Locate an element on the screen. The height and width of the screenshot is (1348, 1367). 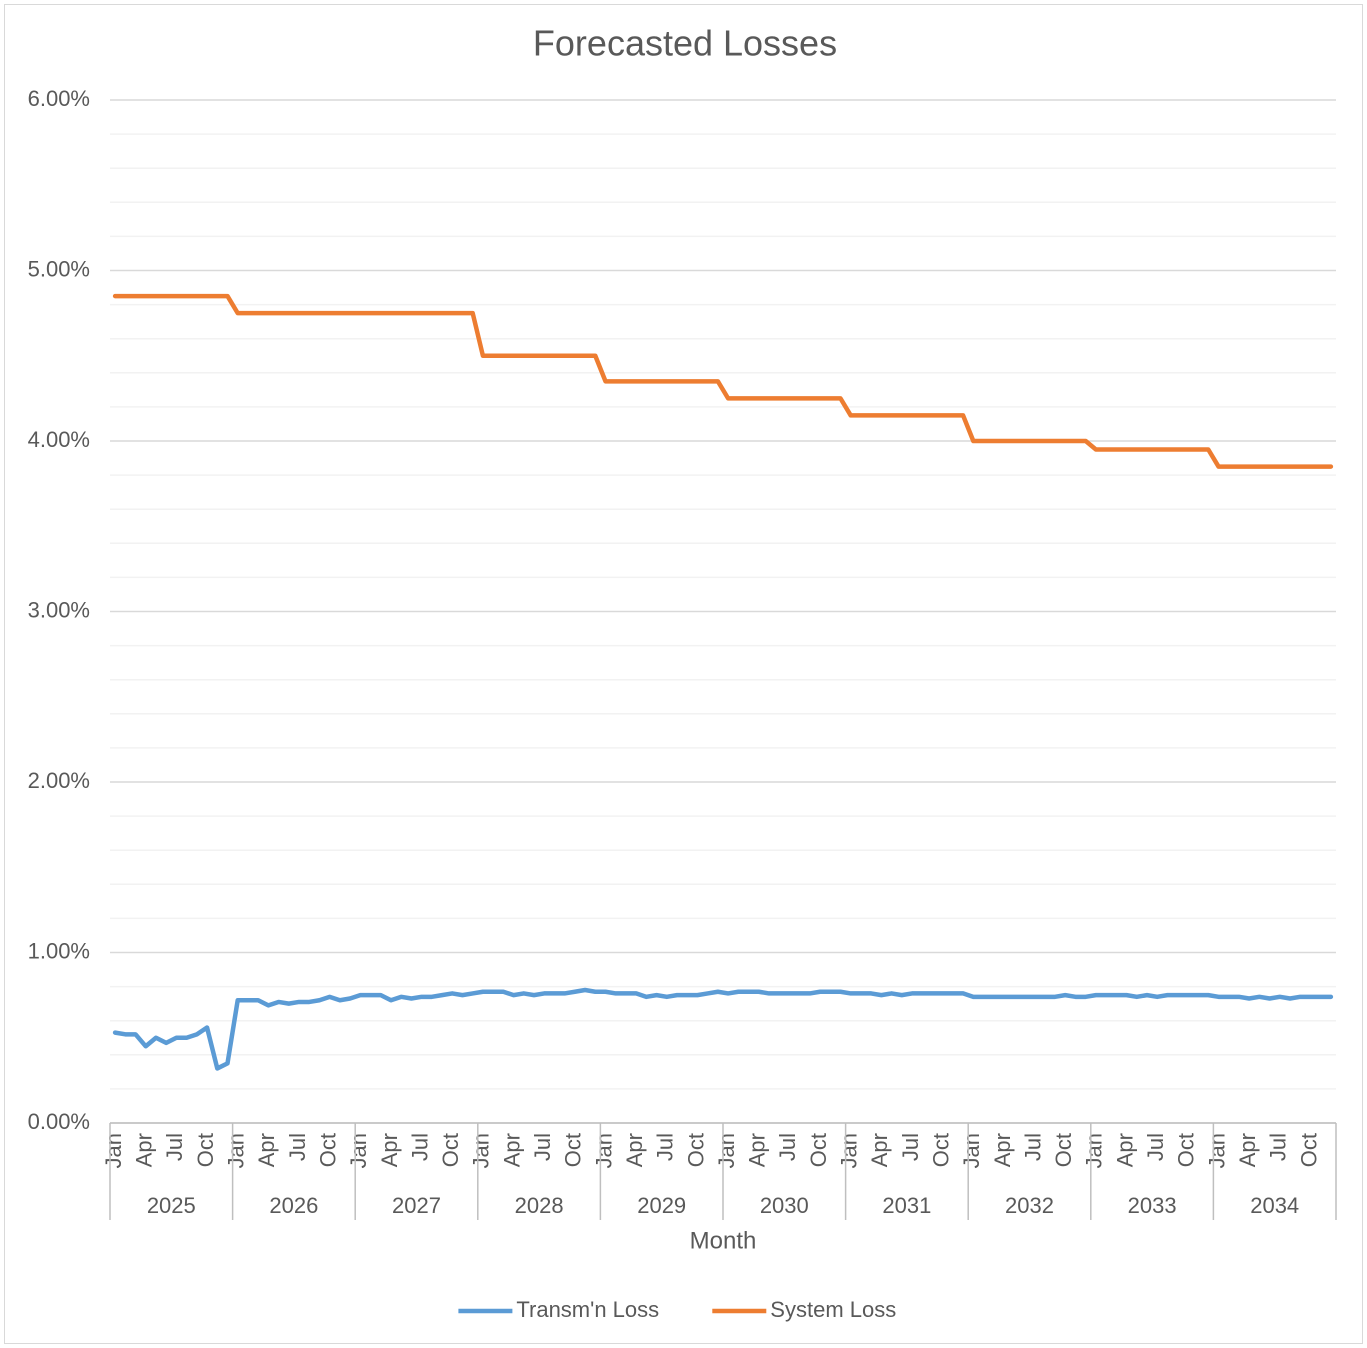
x-group-label: 2030 is located at coordinates (784, 1205).